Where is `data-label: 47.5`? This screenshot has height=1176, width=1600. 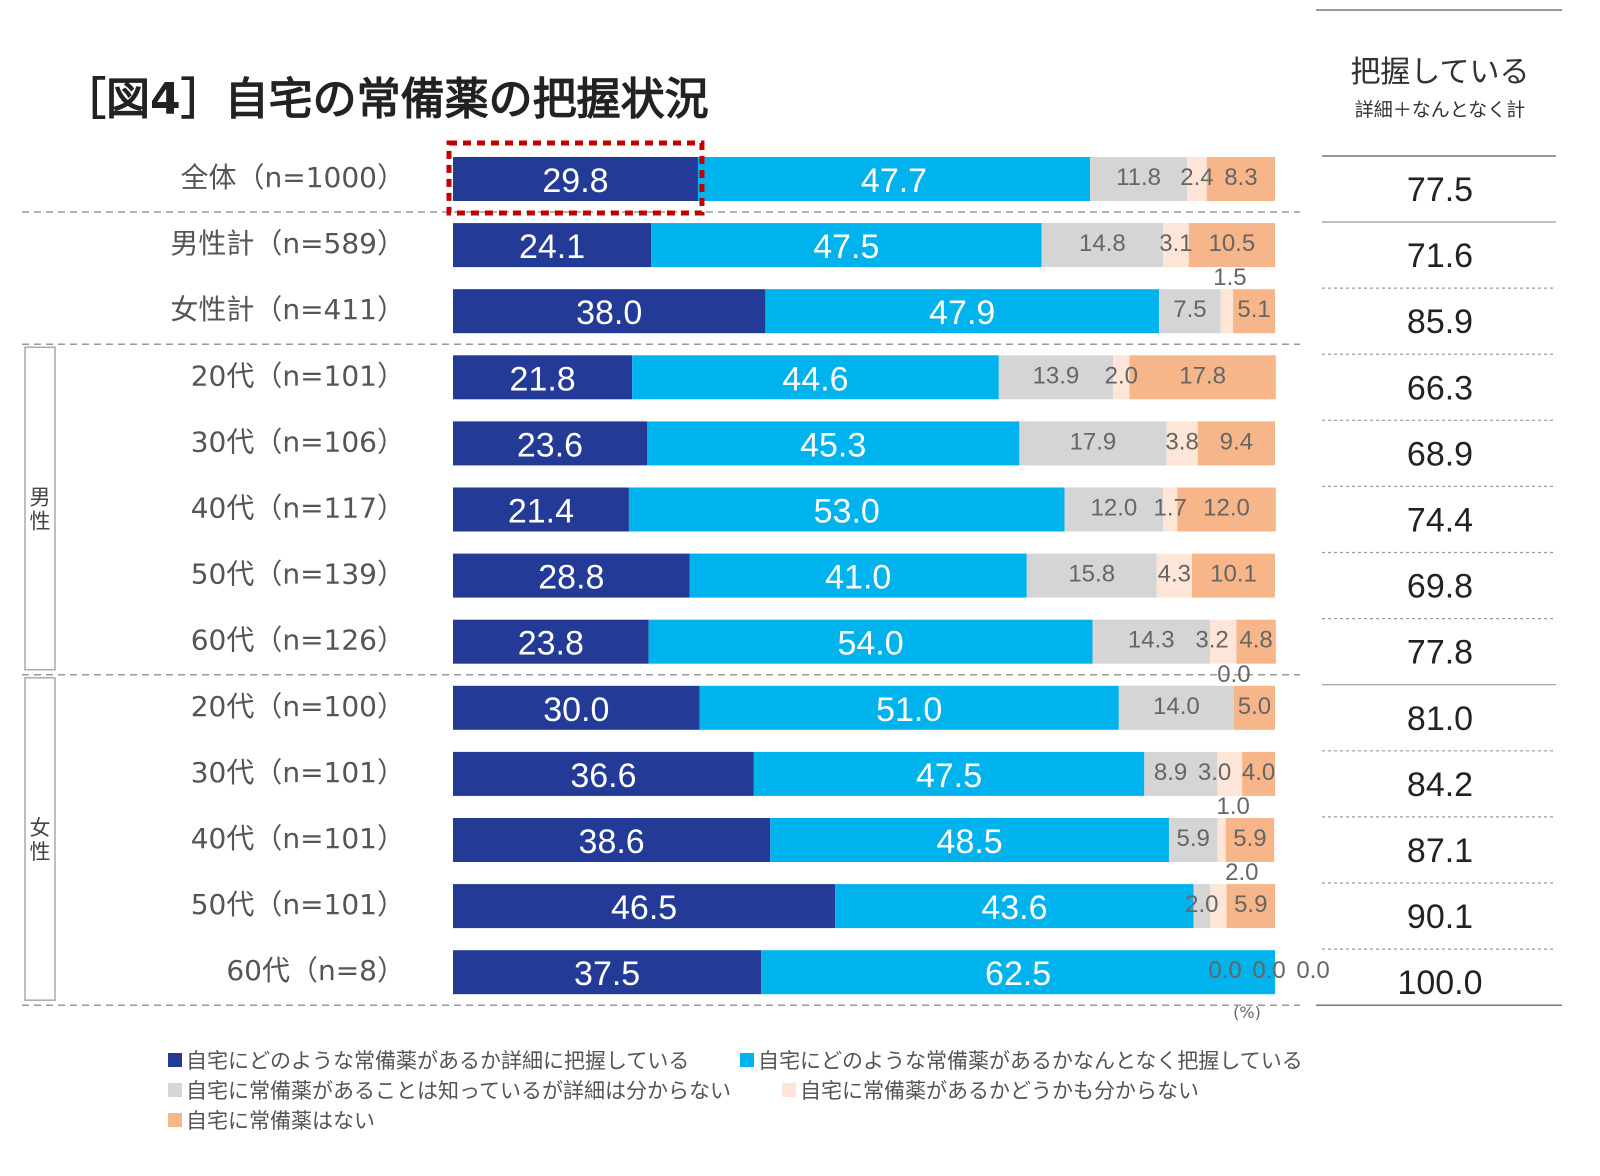 data-label: 47.5 is located at coordinates (949, 776).